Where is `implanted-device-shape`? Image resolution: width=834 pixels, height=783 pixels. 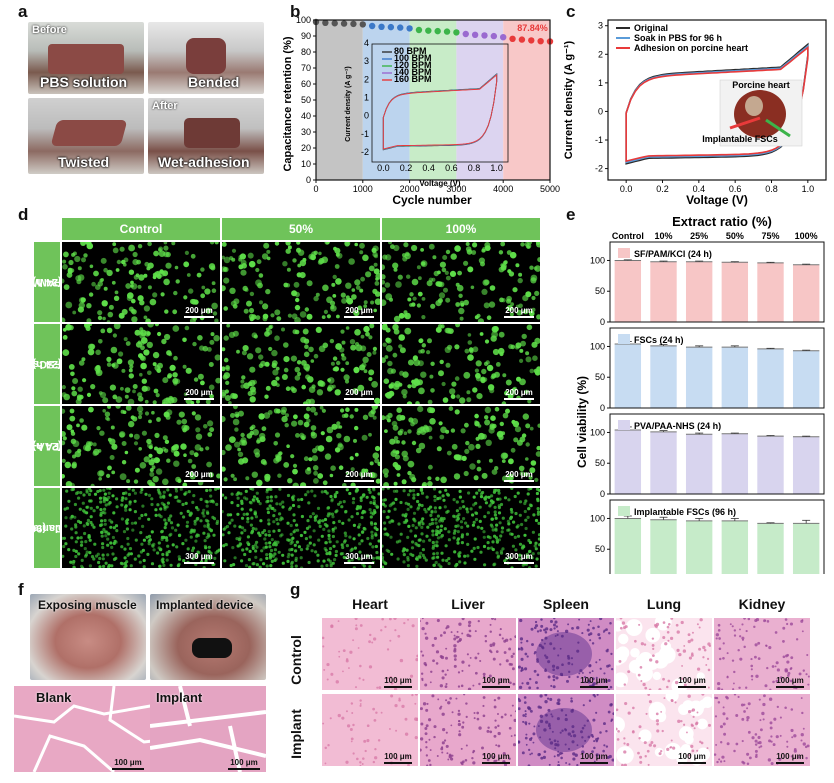
implanted-device-shape is located at coordinates (212, 648).